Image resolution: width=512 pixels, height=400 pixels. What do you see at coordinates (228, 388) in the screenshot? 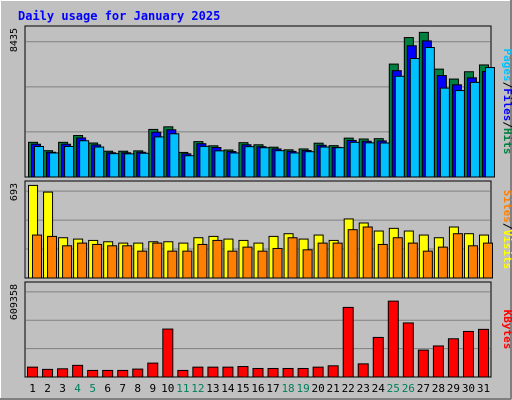
I see `x-tick-label-14: 14` at bounding box center [228, 388].